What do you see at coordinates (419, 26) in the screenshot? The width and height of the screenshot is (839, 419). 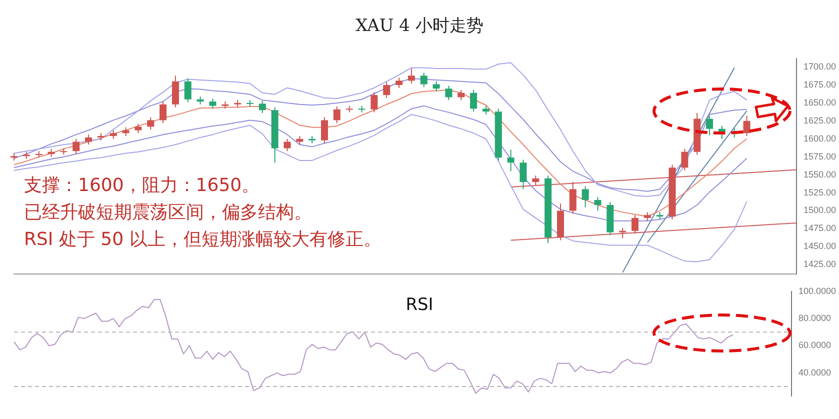 I see `chart-title: XAU 4 小时走势` at bounding box center [419, 26].